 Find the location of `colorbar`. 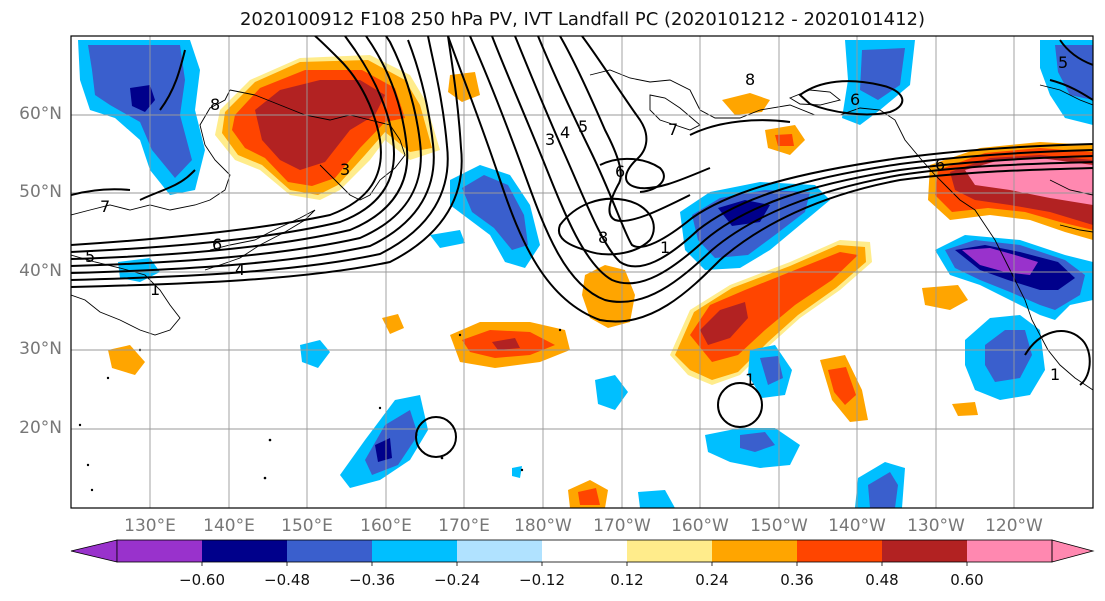

colorbar is located at coordinates (582, 552).